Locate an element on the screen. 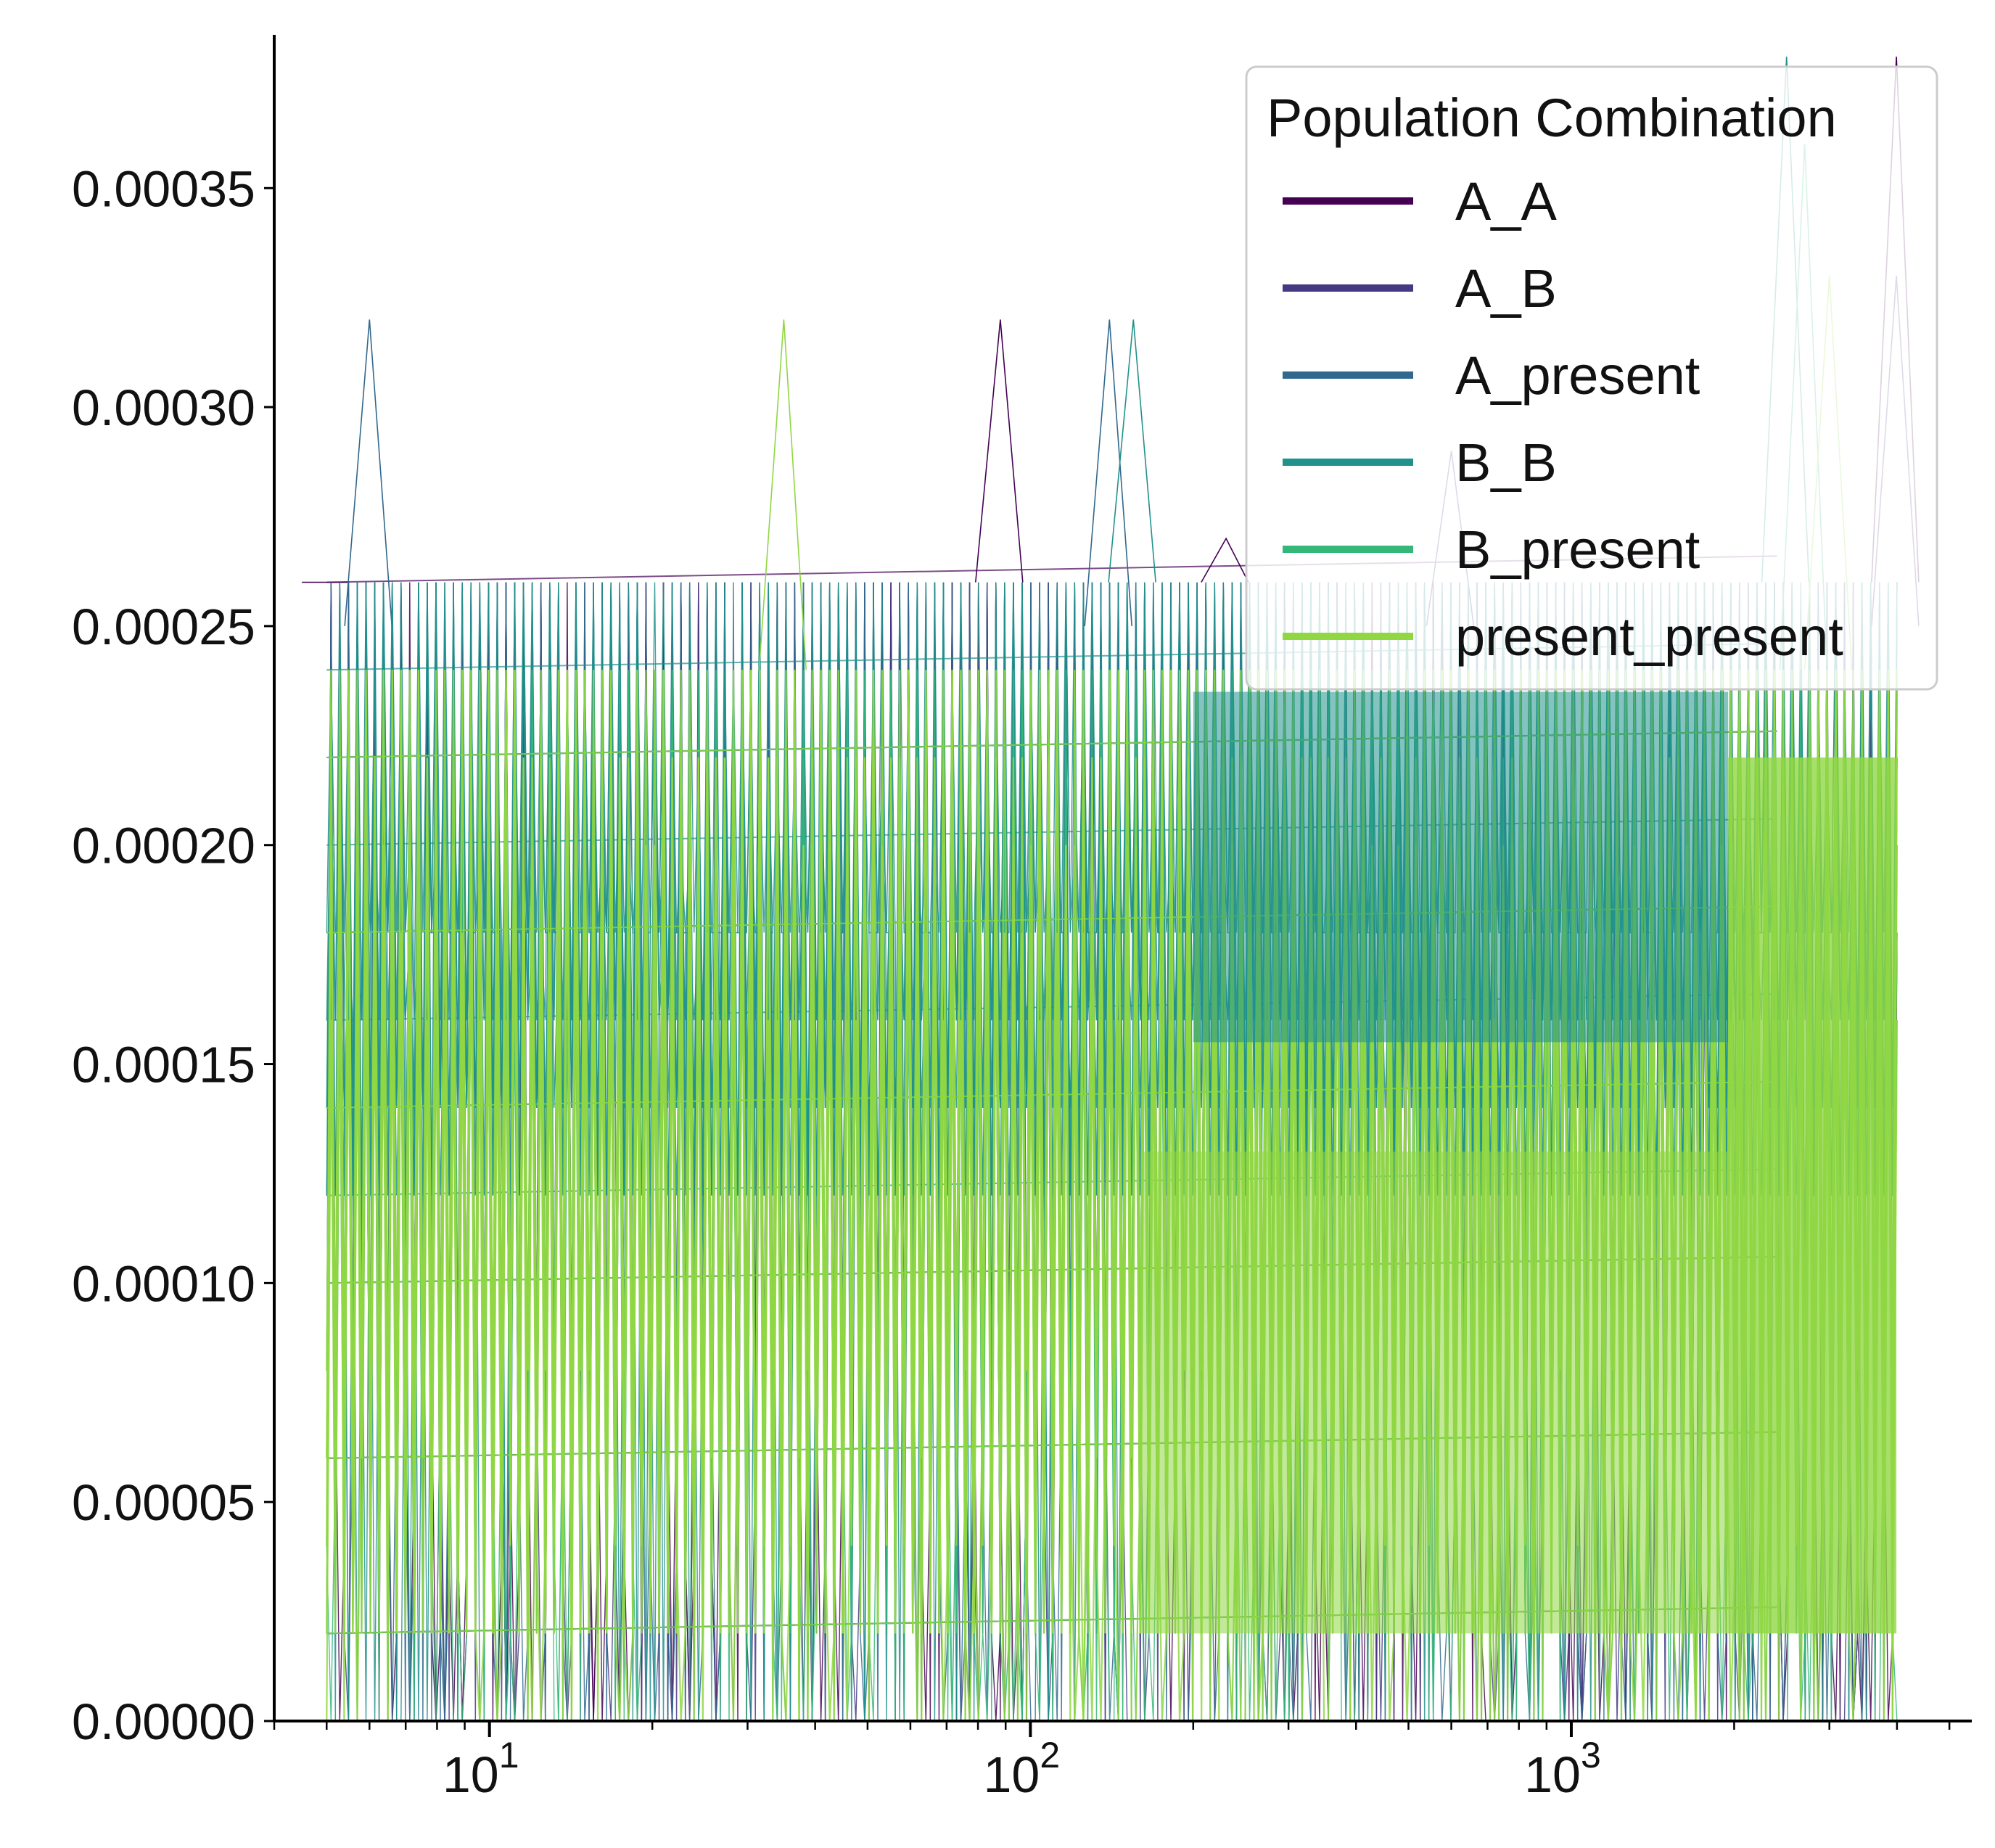  x-tick-label: 10¹ is located at coordinates (481, 1769).